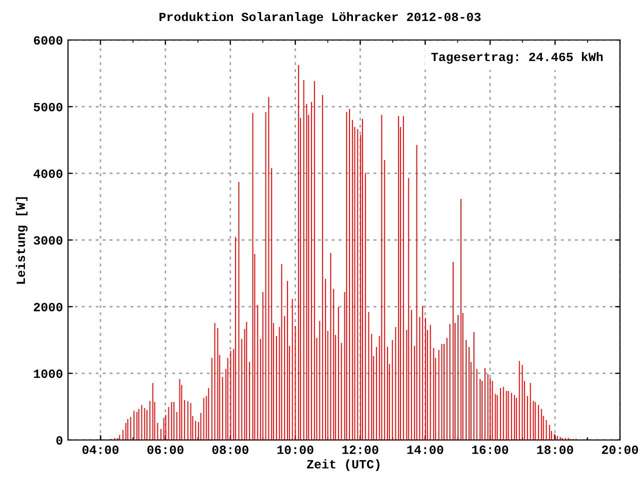  Describe the element at coordinates (48, 174) in the screenshot. I see `y-tick-label: 4000` at that location.